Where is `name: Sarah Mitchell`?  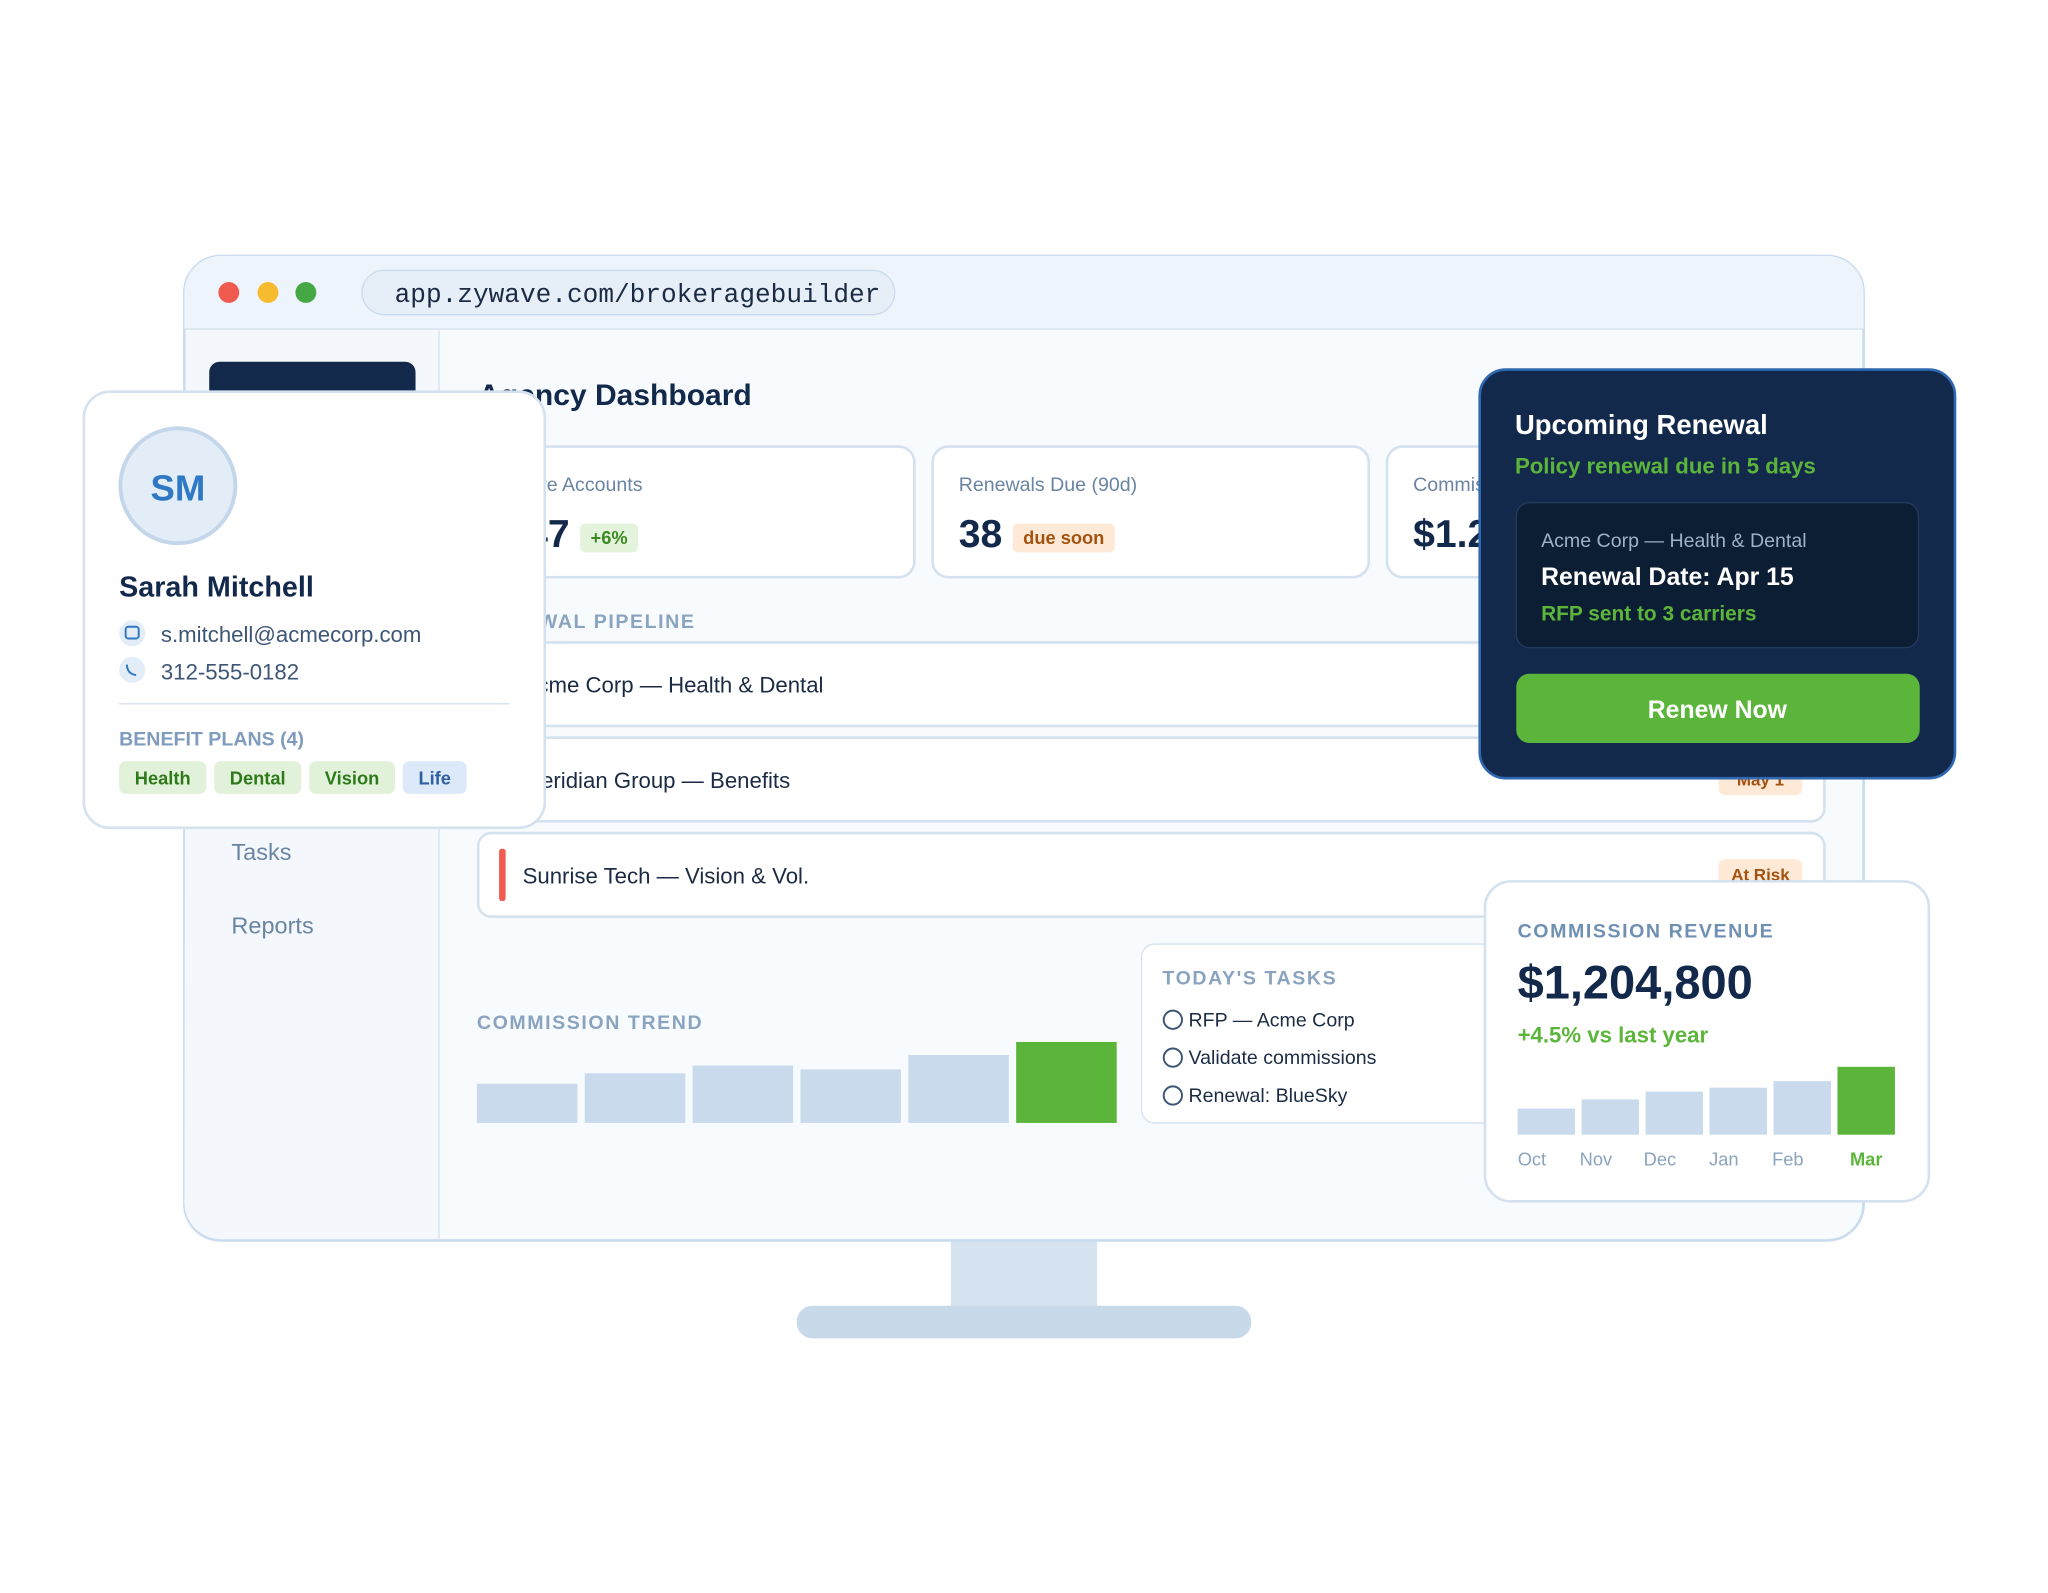 name: Sarah Mitchell is located at coordinates (216, 587).